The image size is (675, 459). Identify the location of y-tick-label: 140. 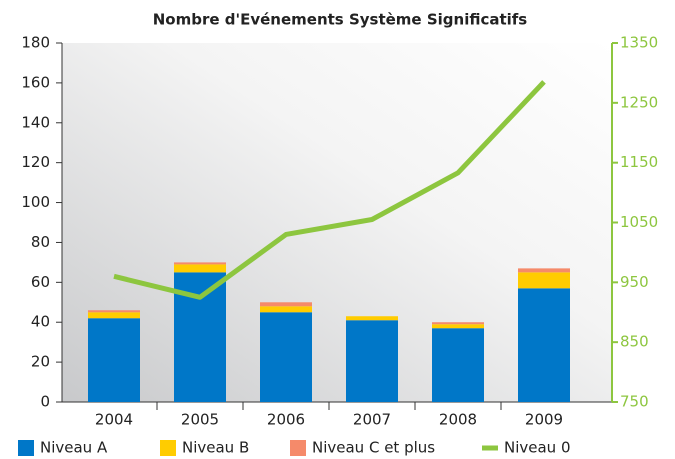
(35, 122).